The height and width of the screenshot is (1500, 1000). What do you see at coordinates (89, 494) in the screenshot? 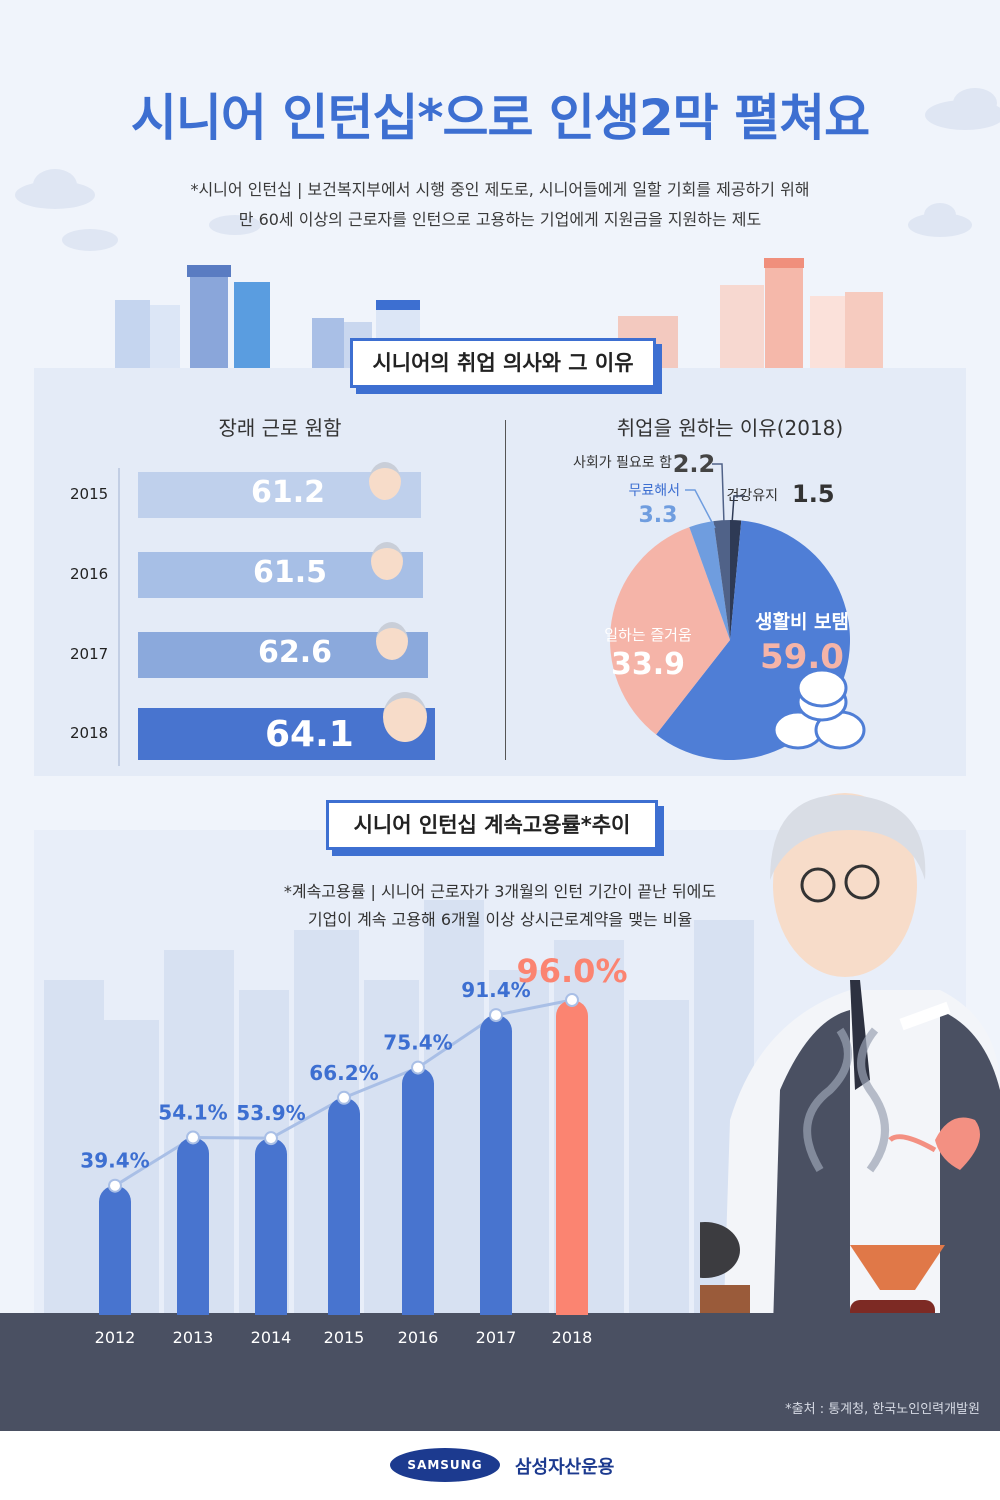
I see `bar-year-label: 2015` at bounding box center [89, 494].